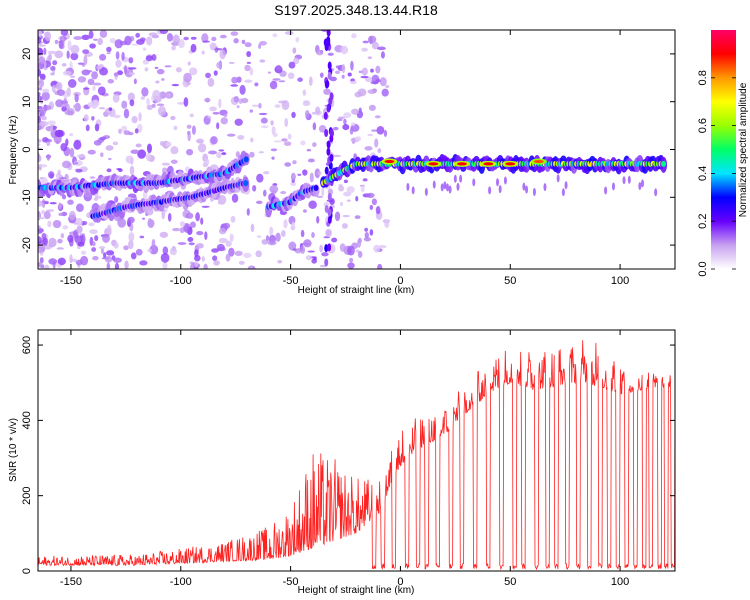 Image resolution: width=750 pixels, height=600 pixels. I want to click on spectrogram-x-tick-label: -150, so click(71, 281).